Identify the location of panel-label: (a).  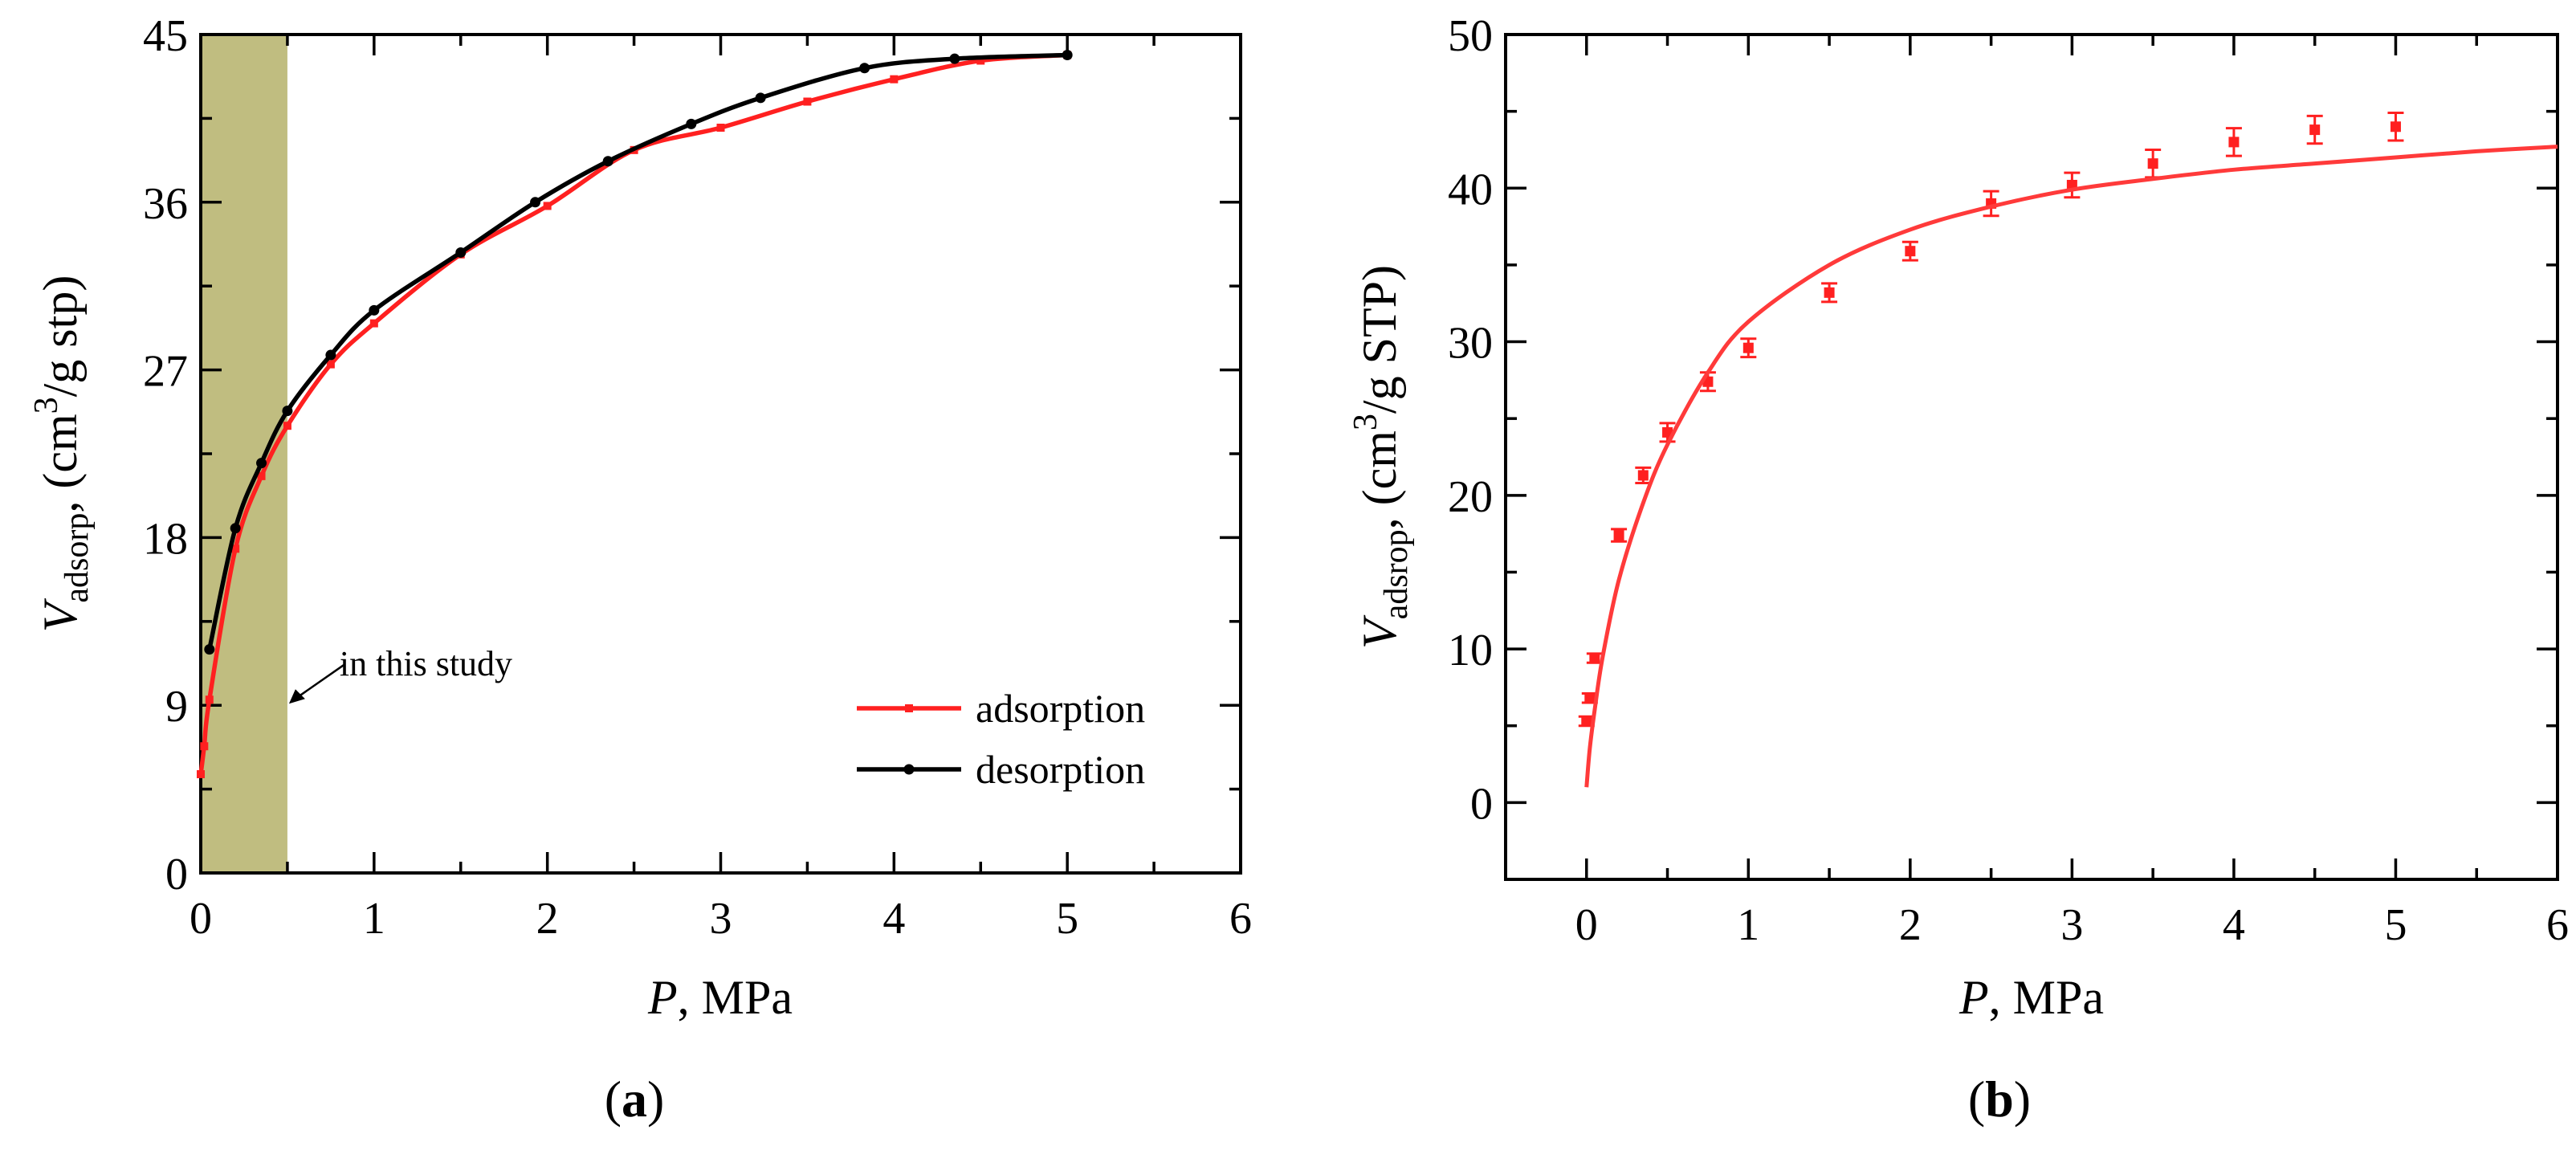
(635, 1099).